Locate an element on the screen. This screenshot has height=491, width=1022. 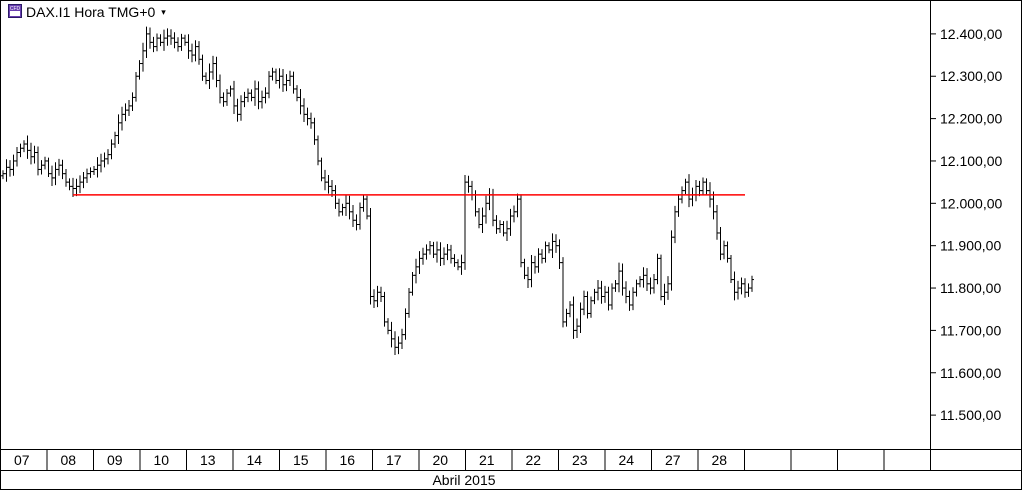
day-label: 20 is located at coordinates (441, 460).